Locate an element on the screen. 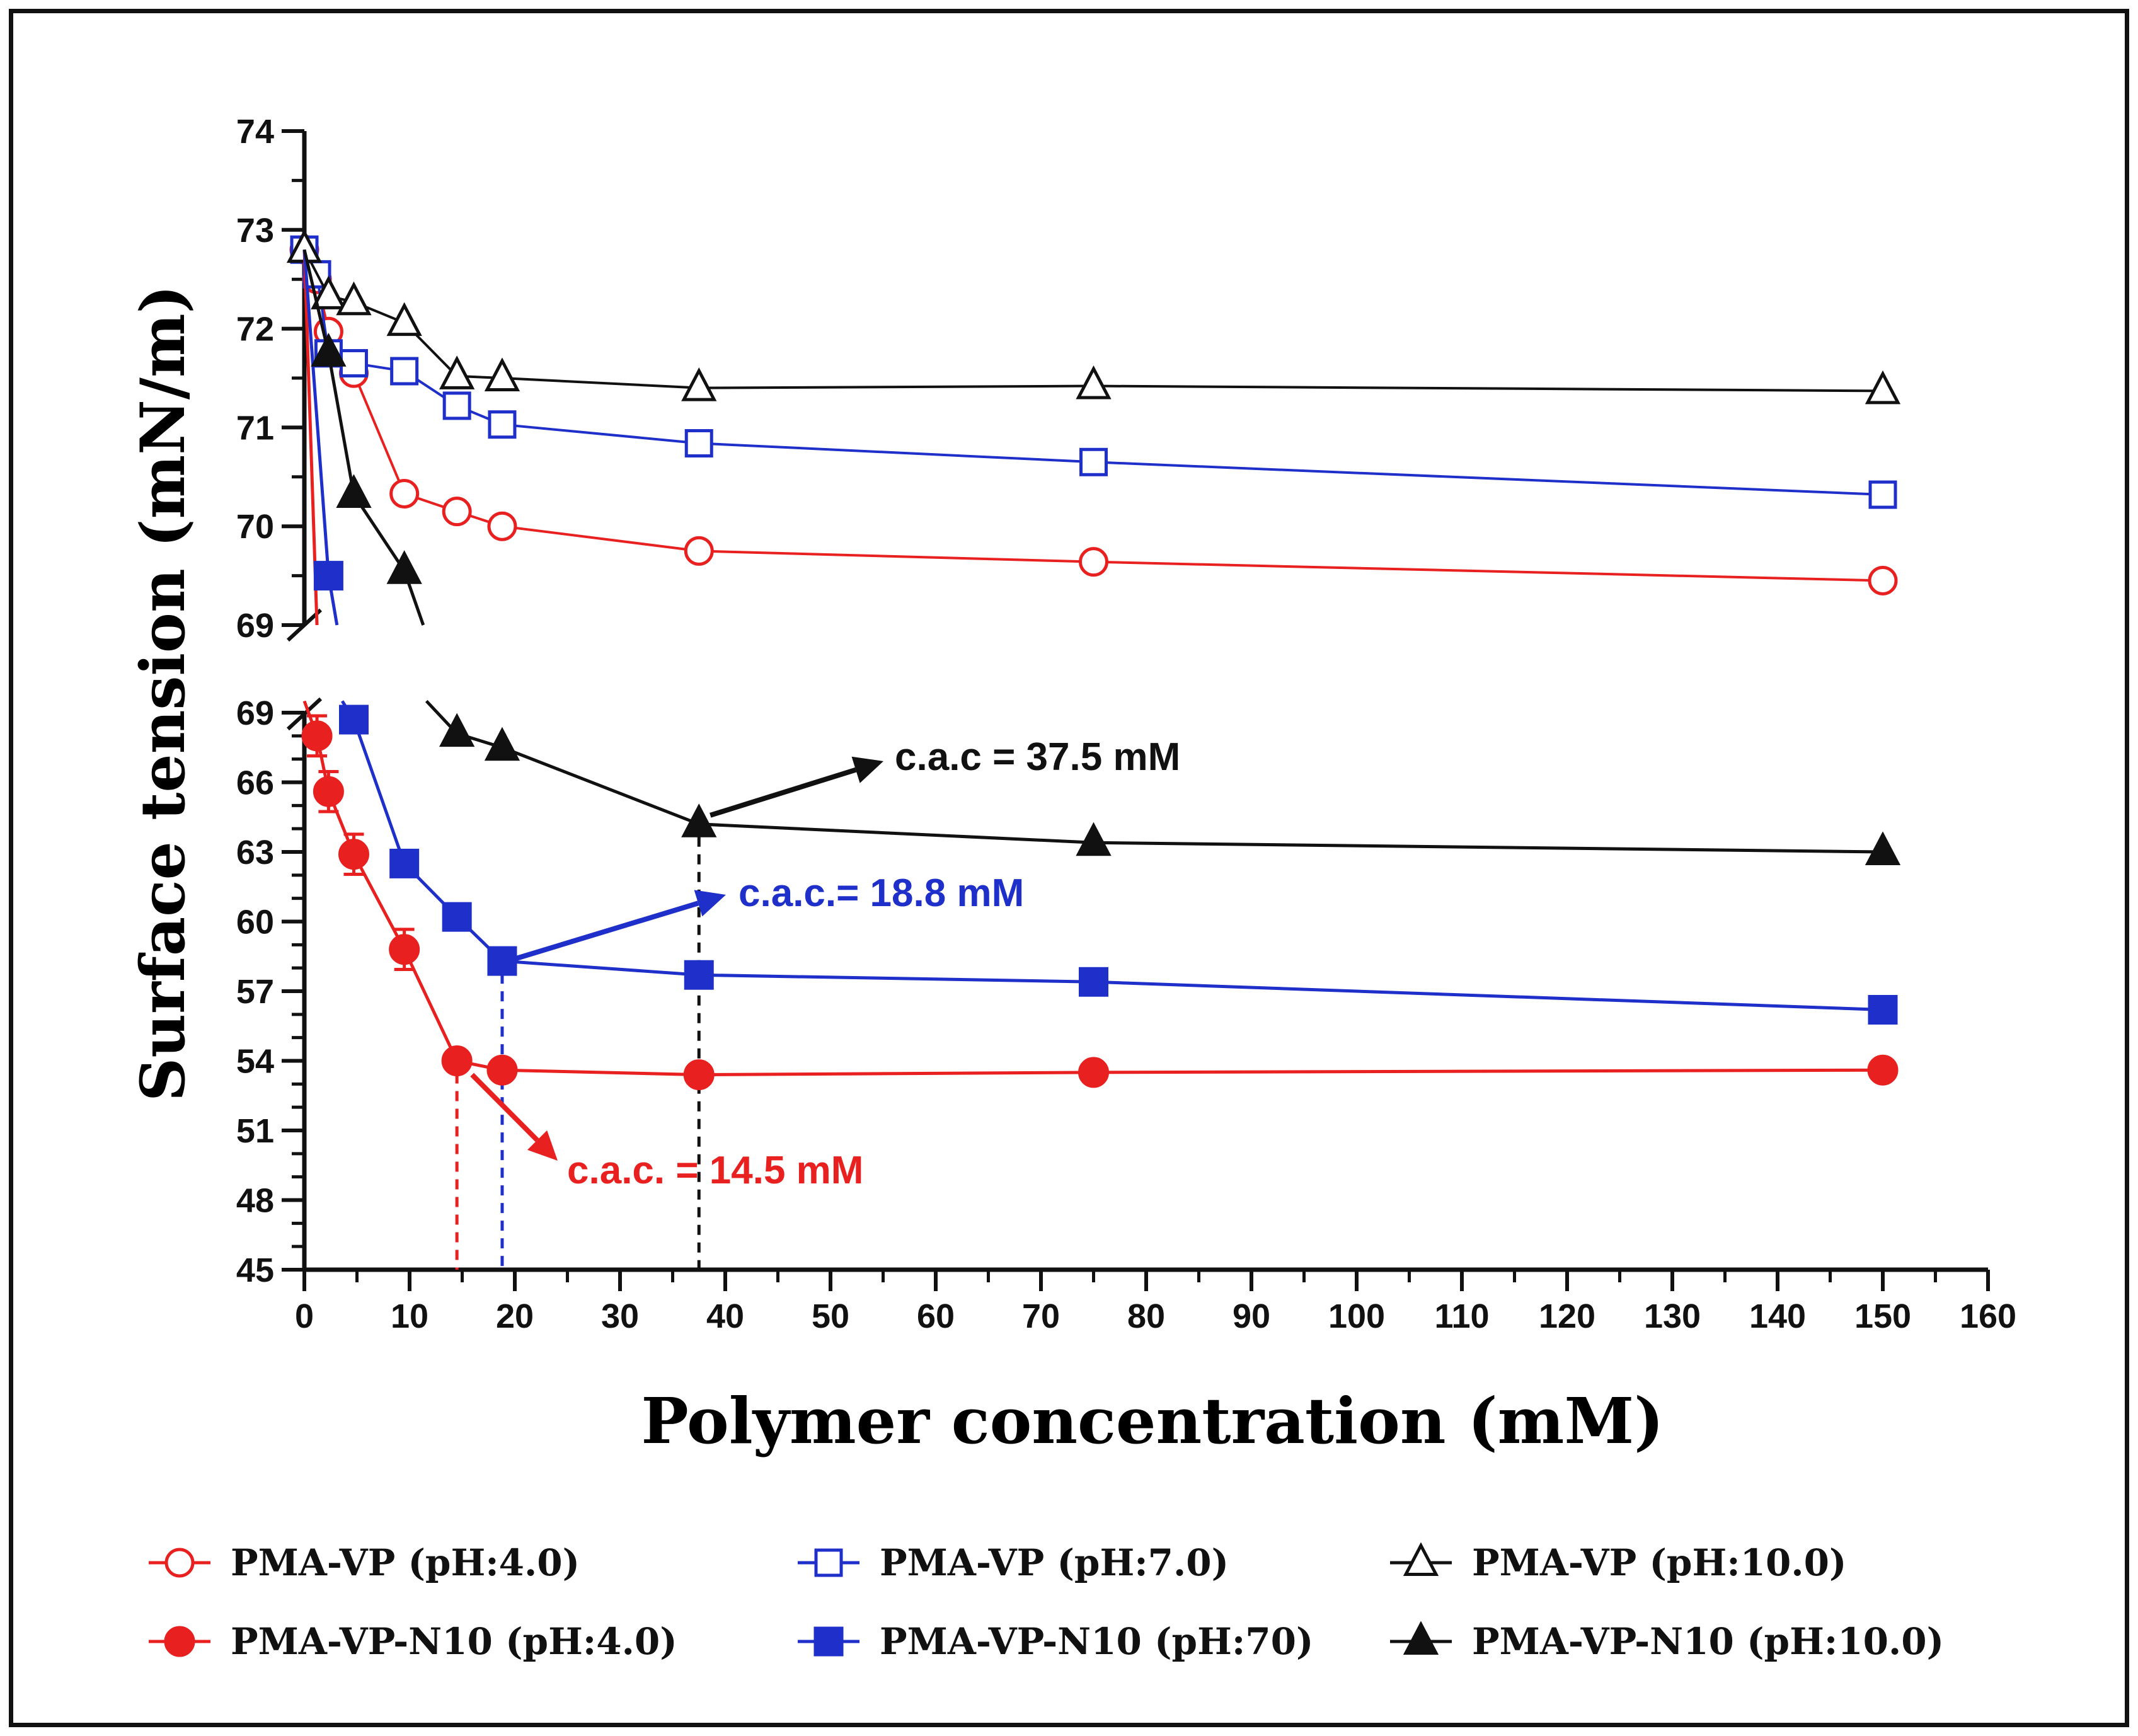 Image resolution: width=2138 pixels, height=1736 pixels. y-tick-label-lower: 57 is located at coordinates (255, 992).